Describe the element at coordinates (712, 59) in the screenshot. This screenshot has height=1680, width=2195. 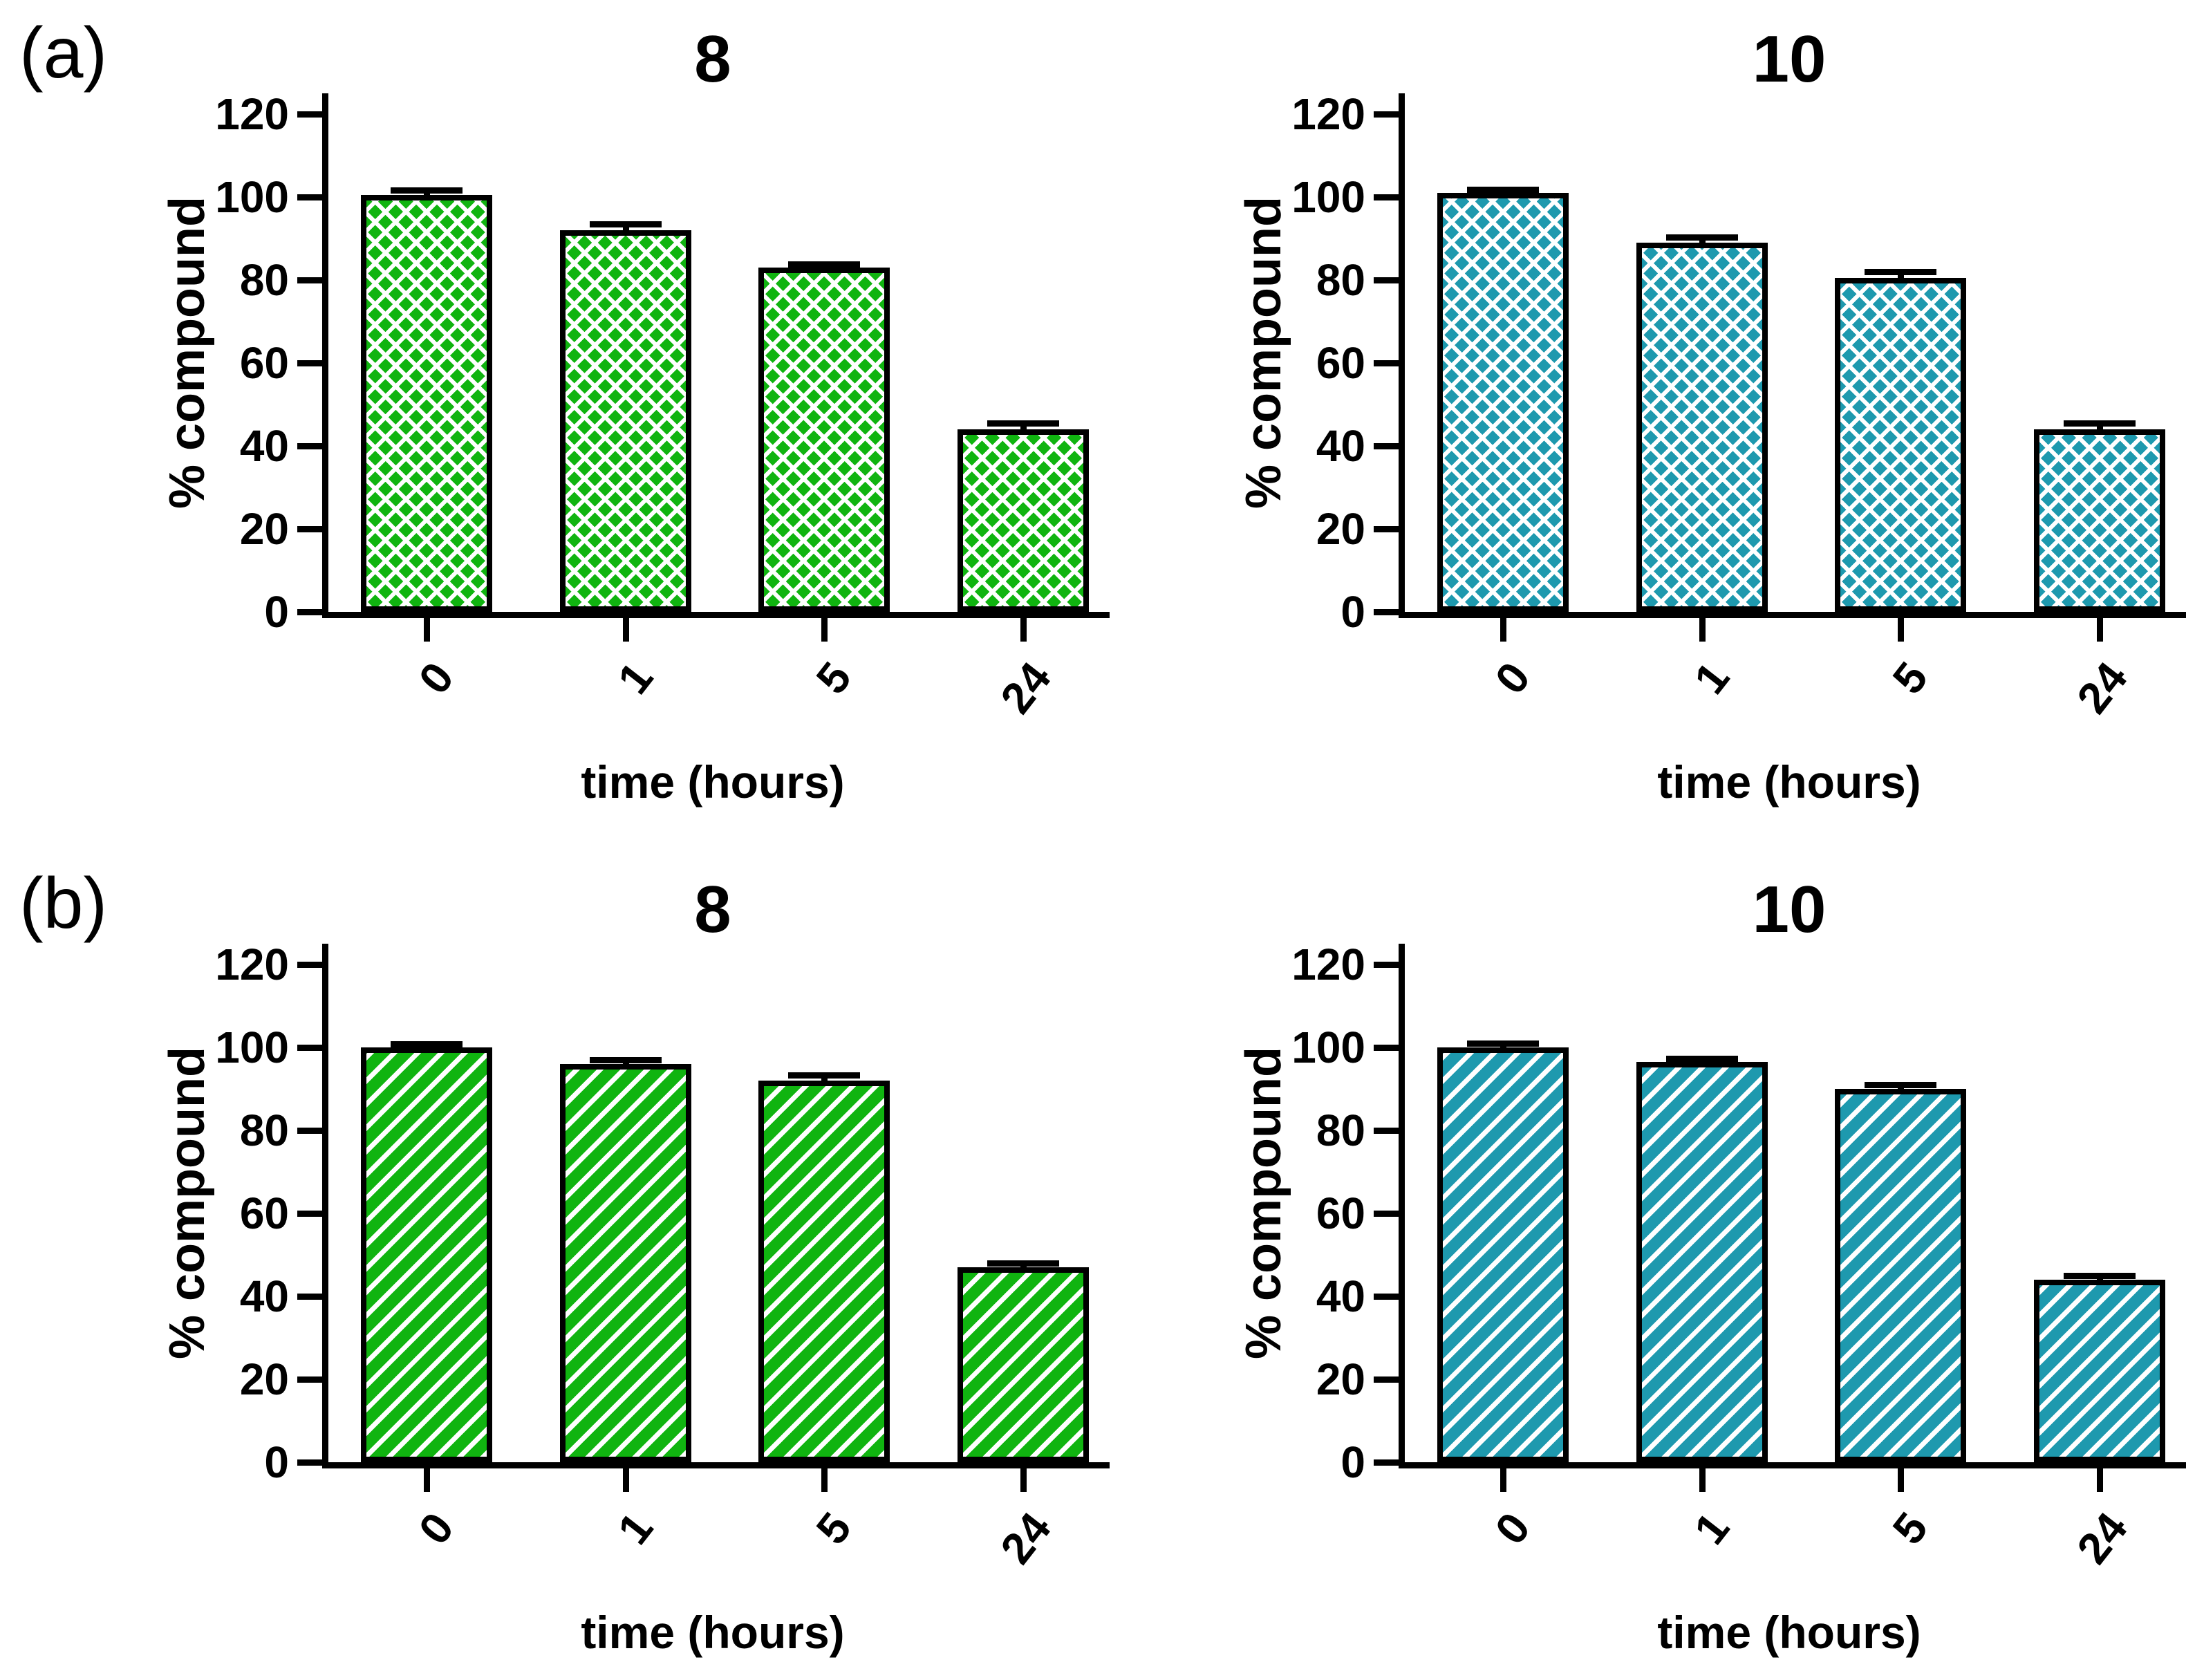
I see `chart-title: 8` at that location.